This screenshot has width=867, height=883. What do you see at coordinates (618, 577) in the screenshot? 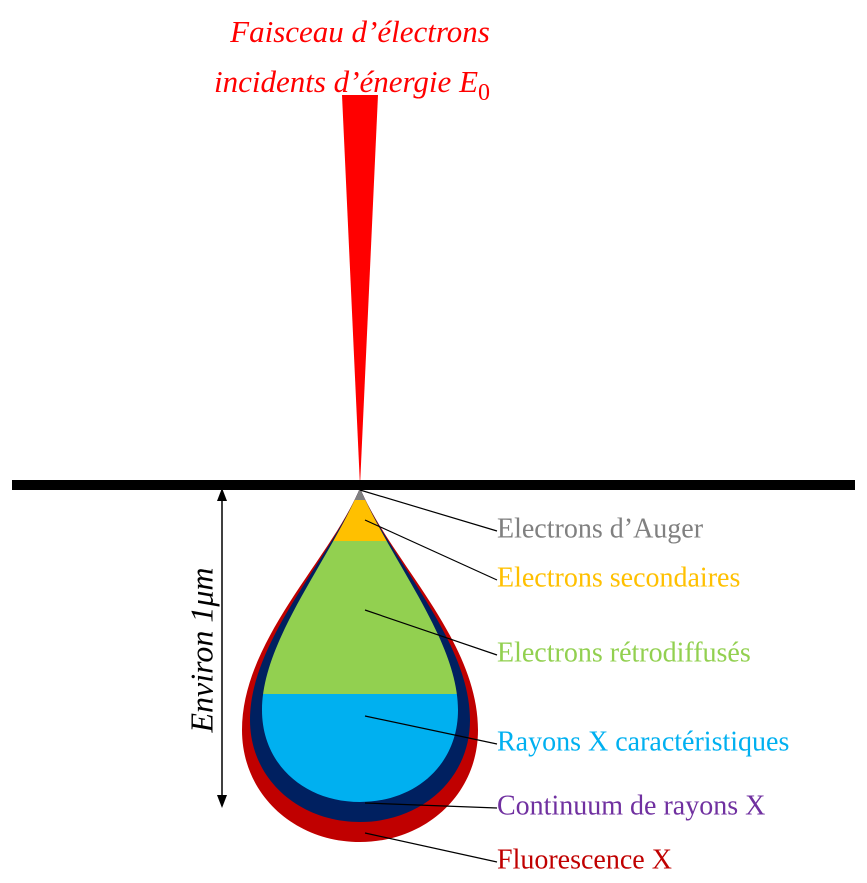
I see `zone-label: Electrons secondaires` at bounding box center [618, 577].